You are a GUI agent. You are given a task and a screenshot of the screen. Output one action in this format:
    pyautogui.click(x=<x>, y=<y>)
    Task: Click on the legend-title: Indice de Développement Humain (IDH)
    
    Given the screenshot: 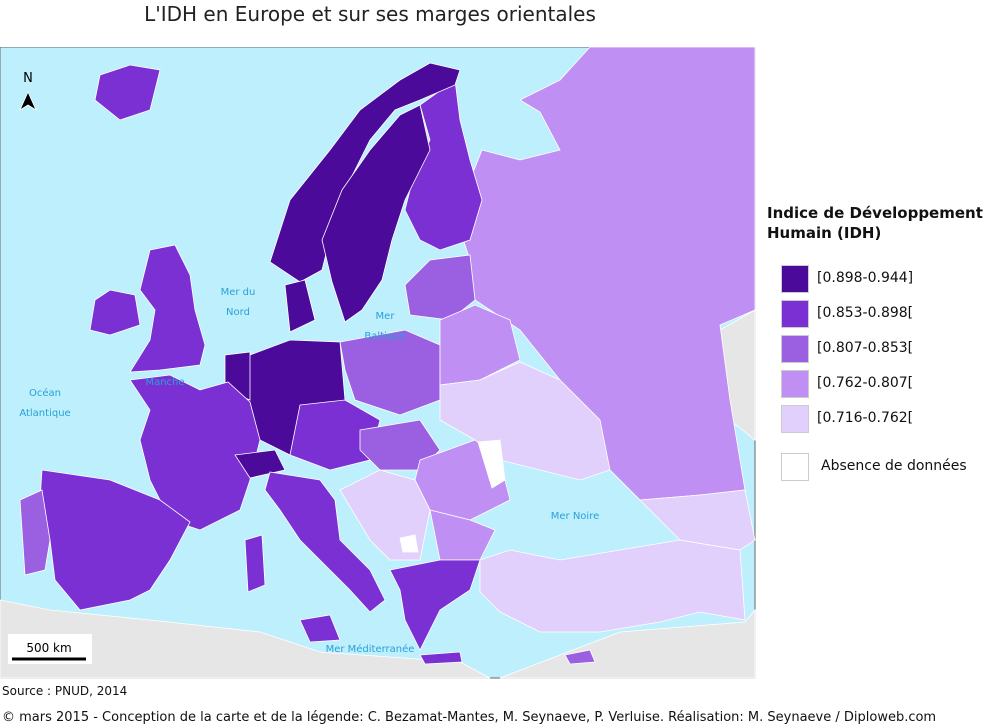 What is the action you would take?
    pyautogui.click(x=875, y=223)
    